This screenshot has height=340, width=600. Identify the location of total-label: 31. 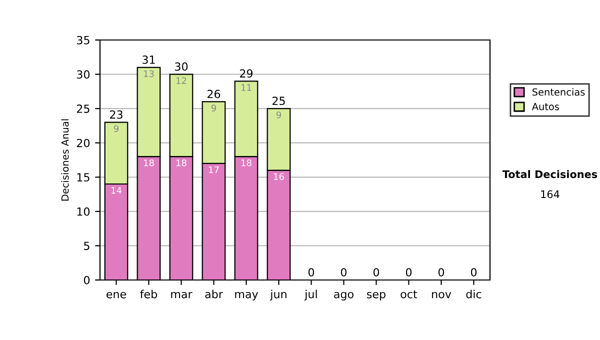
(148, 60).